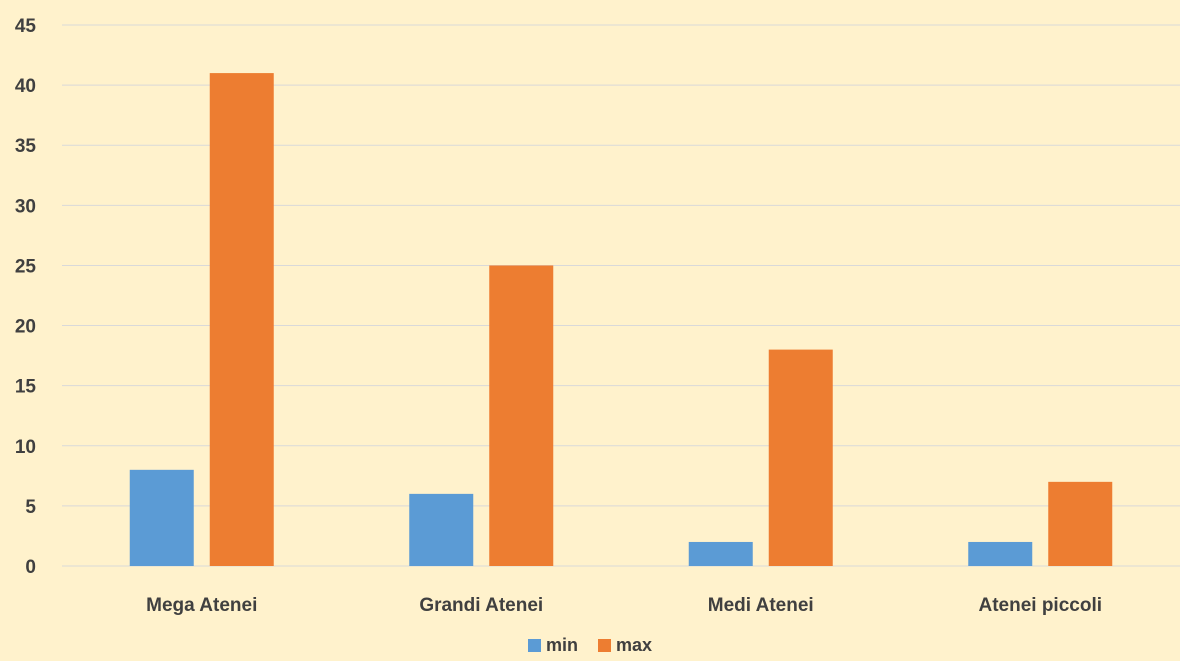 The image size is (1180, 661). Describe the element at coordinates (26, 387) in the screenshot. I see `y-tick-label: 15` at that location.